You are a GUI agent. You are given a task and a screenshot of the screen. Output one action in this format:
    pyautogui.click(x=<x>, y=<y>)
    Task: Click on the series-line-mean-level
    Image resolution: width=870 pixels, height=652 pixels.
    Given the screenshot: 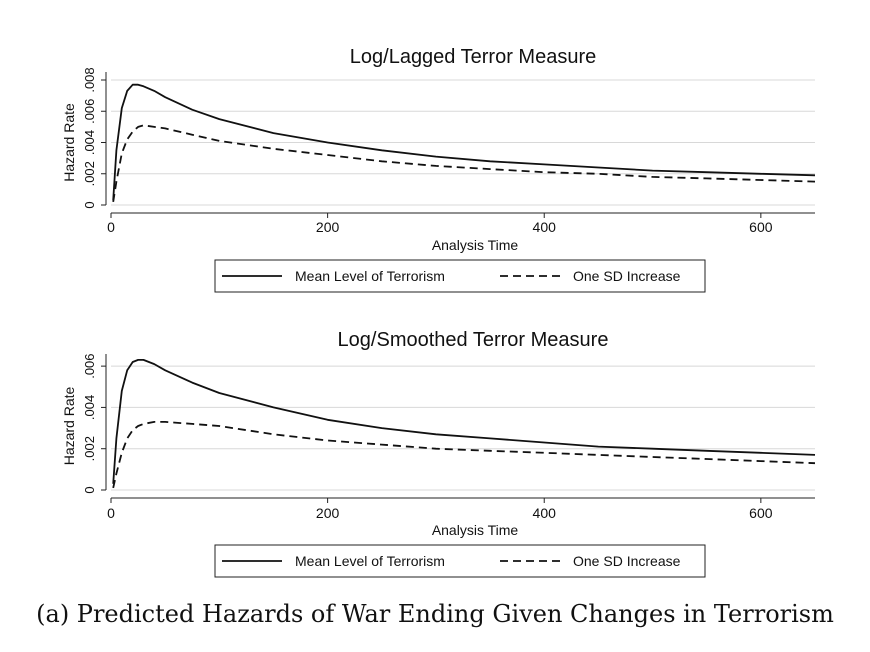 What is the action you would take?
    pyautogui.click(x=464, y=142)
    